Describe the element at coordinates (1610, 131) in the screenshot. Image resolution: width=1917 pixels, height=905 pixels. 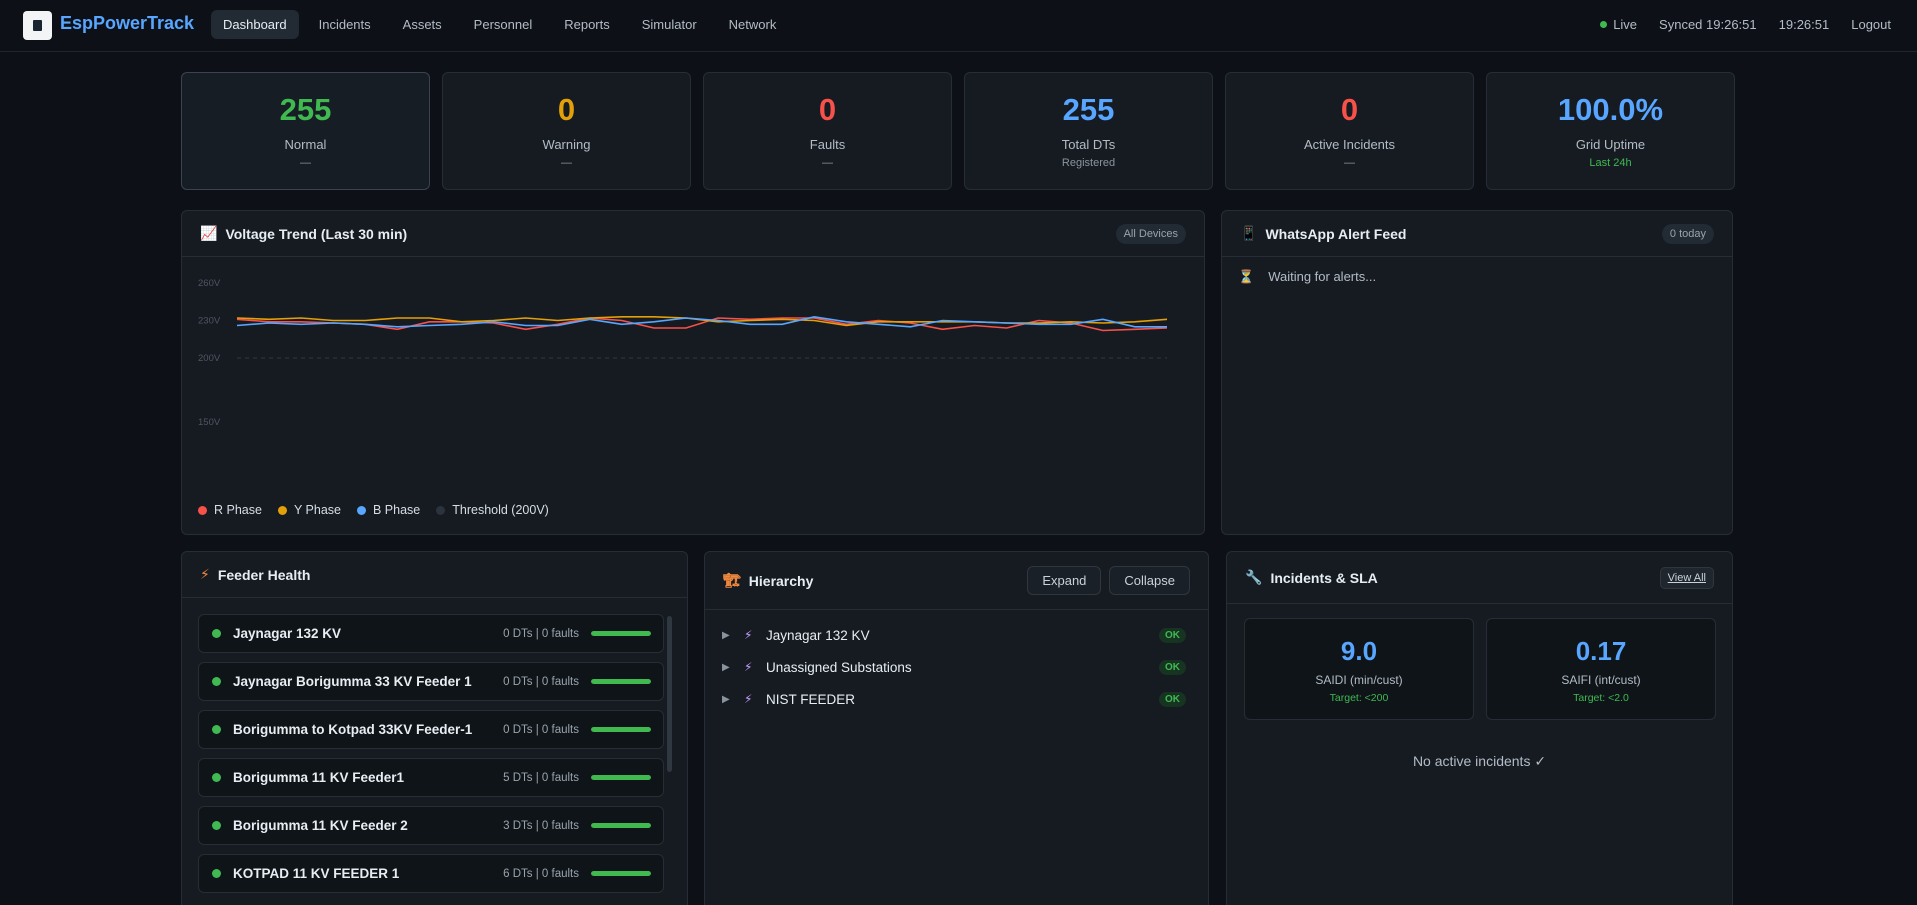
I see `stat-card-grid-uptime: 100.0% Grid Uptime Last 24h` at that location.